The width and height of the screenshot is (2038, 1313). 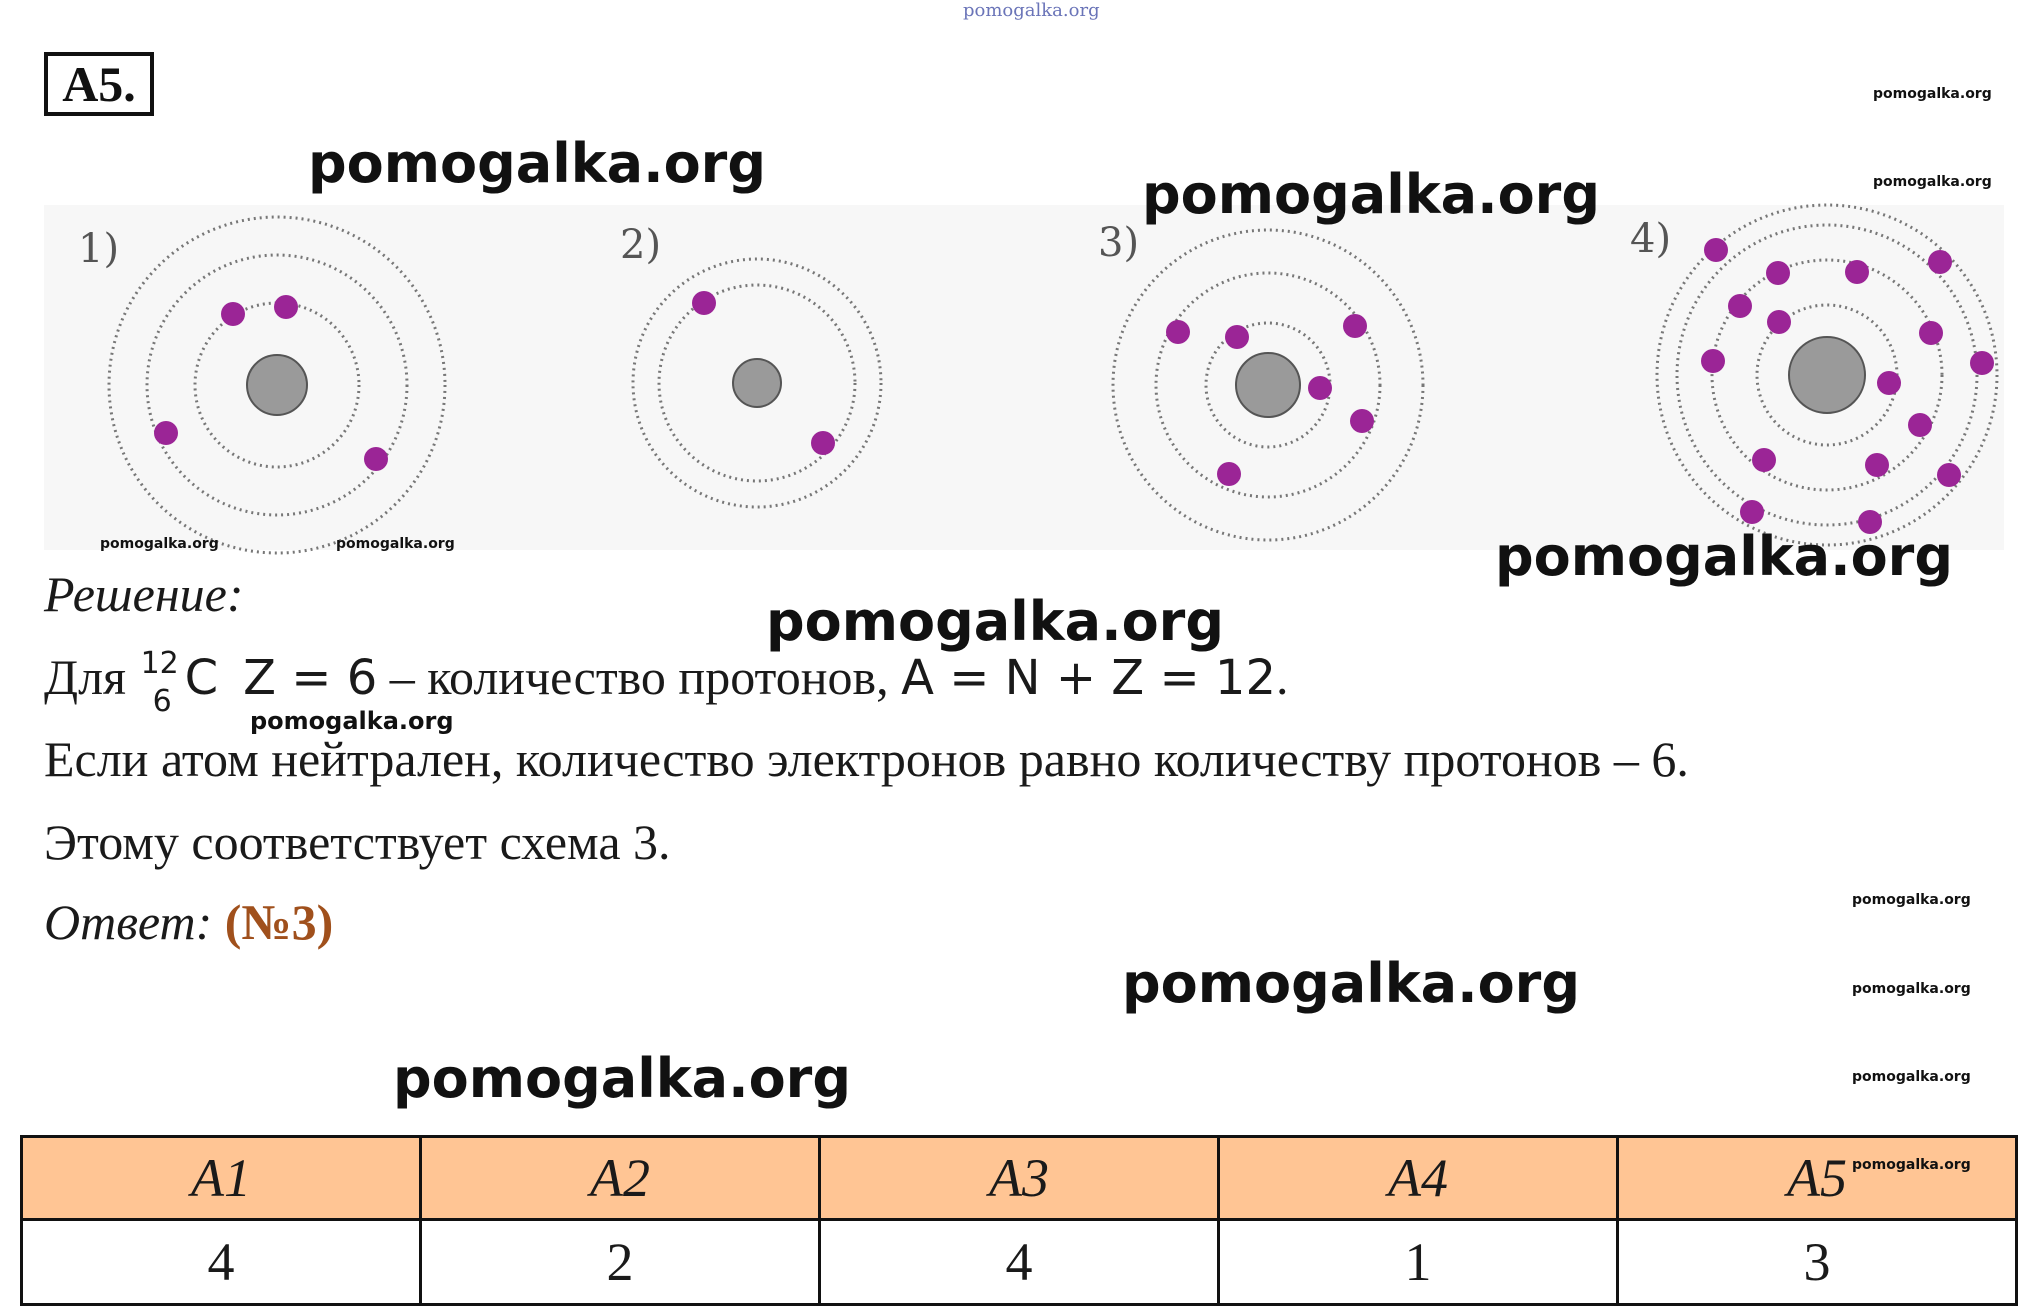 What do you see at coordinates (1817, 1262) in the screenshot?
I see `table-cell: 3` at bounding box center [1817, 1262].